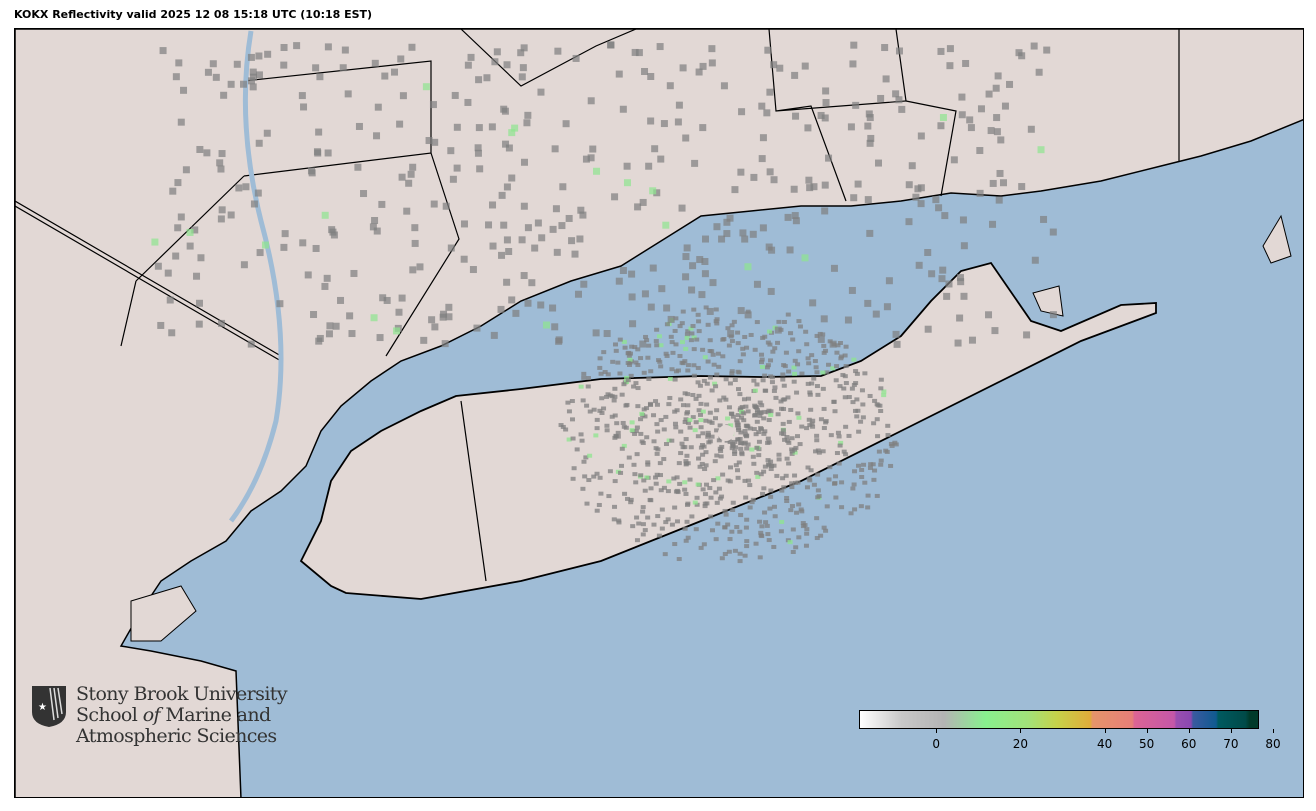 Image resolution: width=1316 pixels, height=811 pixels. Describe the element at coordinates (1231, 731) in the screenshot. I see `colorbar-tick` at that location.